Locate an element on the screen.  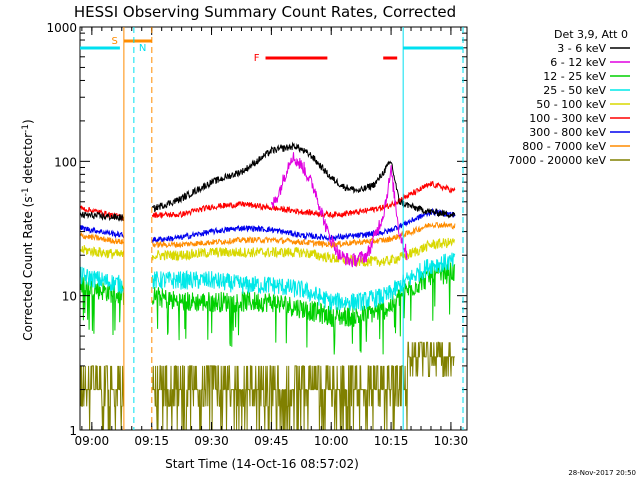
x-tick-label: 09:15 is located at coordinates (151, 441).